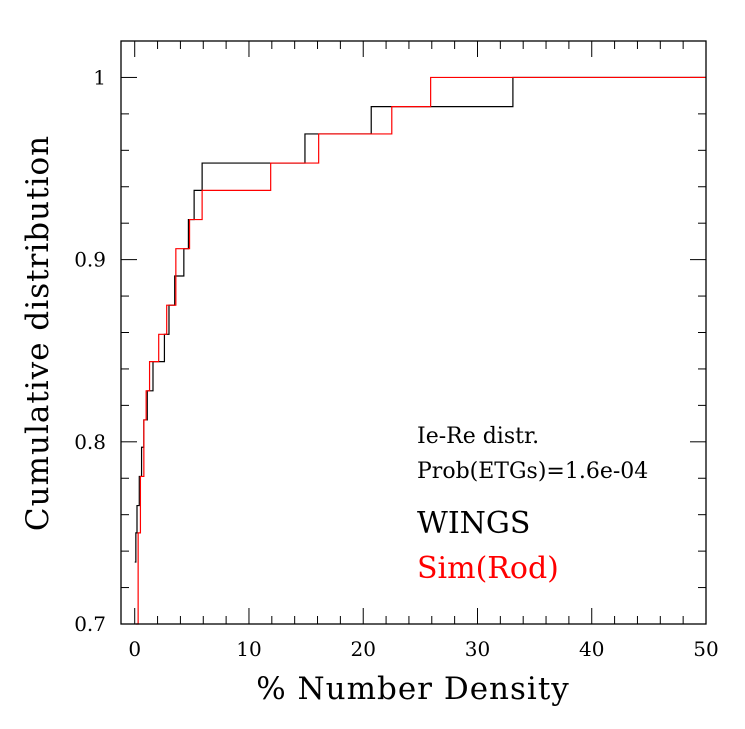 The height and width of the screenshot is (729, 745). Describe the element at coordinates (532, 471) in the screenshot. I see `annotation-probability: Prob(ETGs)=1.6e-04` at that location.